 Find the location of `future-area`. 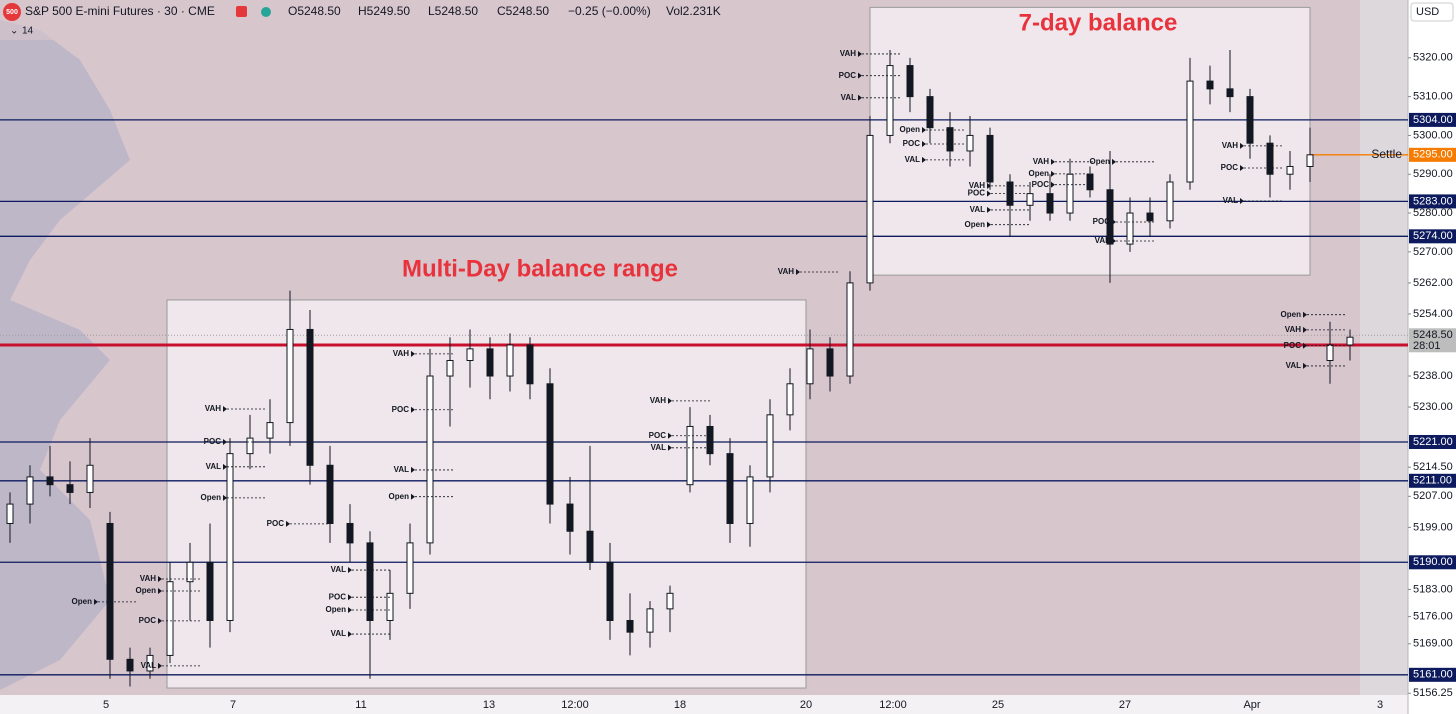

future-area is located at coordinates (1384, 347).